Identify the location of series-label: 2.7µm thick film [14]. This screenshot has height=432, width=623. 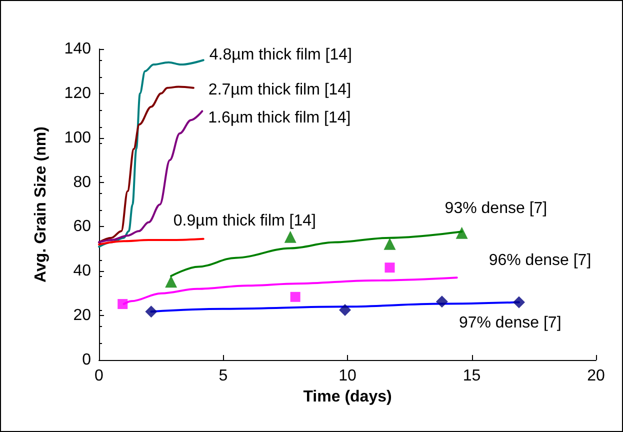
(280, 89).